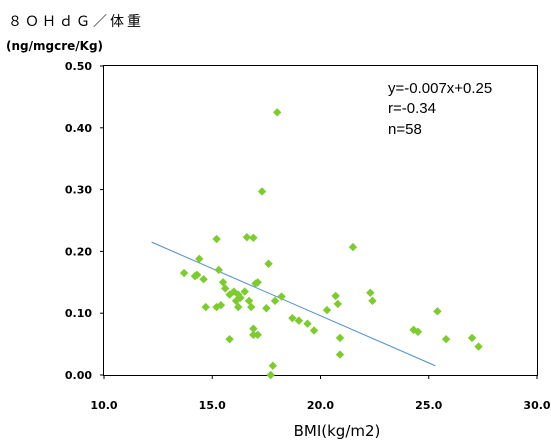 Image resolution: width=551 pixels, height=446 pixels. I want to click on annotation-r: r=-0.34, so click(412, 108).